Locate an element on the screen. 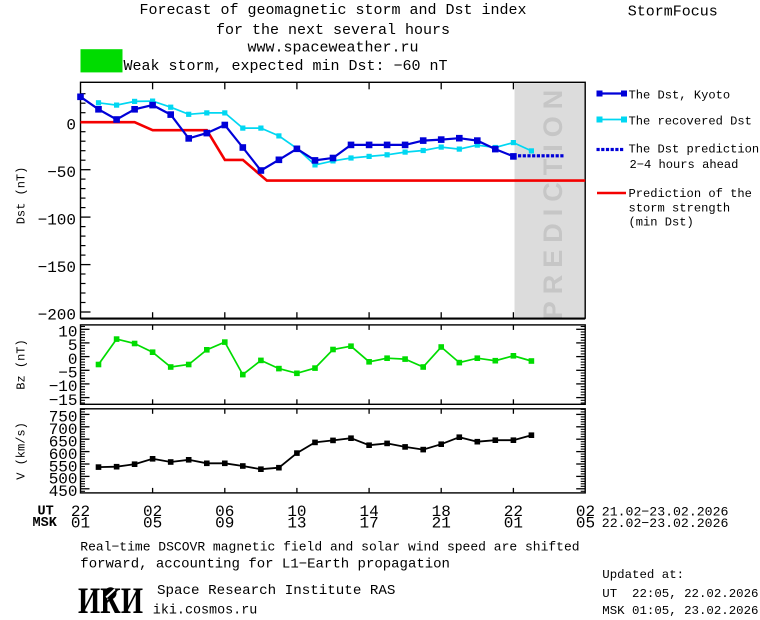  svg-text: (min Dst) is located at coordinates (661, 222).